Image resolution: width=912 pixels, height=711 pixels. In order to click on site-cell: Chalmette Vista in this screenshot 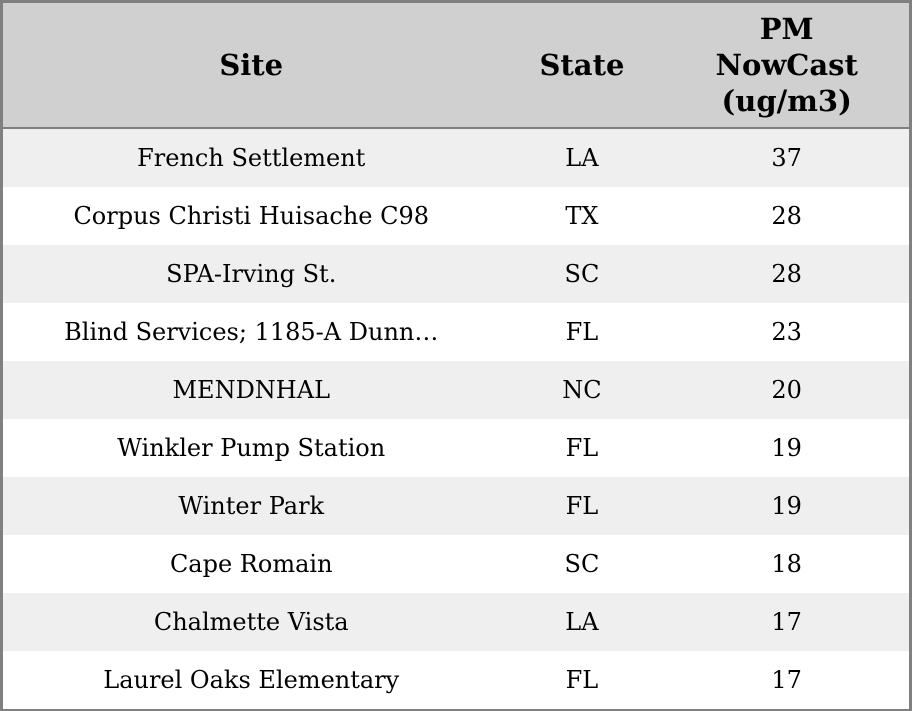, I will do `click(251, 622)`.